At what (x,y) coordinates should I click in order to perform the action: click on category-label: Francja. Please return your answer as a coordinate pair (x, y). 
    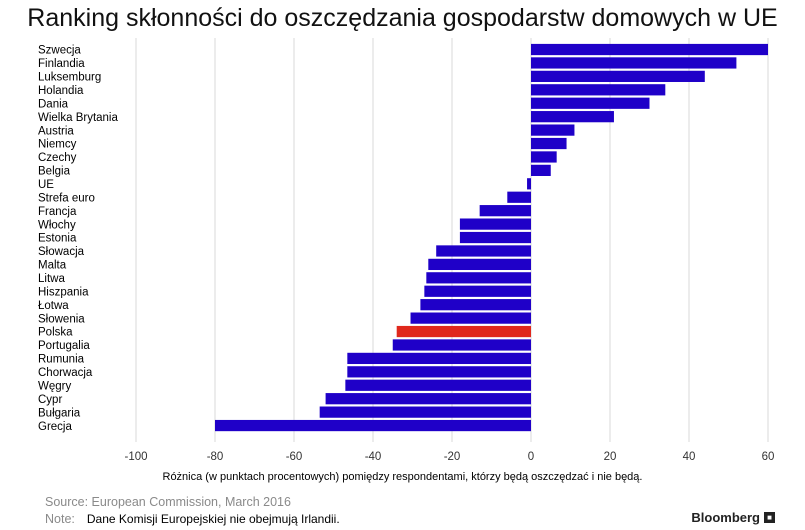
    Looking at the image, I should click on (57, 212).